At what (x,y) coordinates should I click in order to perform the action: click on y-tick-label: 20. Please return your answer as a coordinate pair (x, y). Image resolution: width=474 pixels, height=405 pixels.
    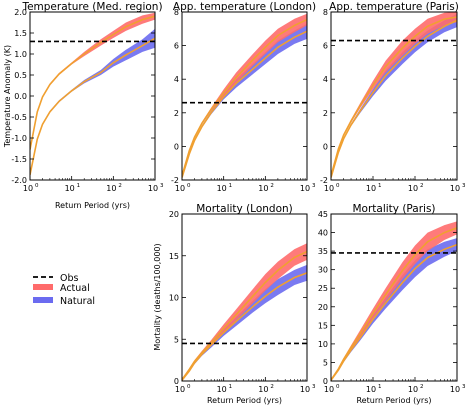
    Looking at the image, I should click on (323, 307).